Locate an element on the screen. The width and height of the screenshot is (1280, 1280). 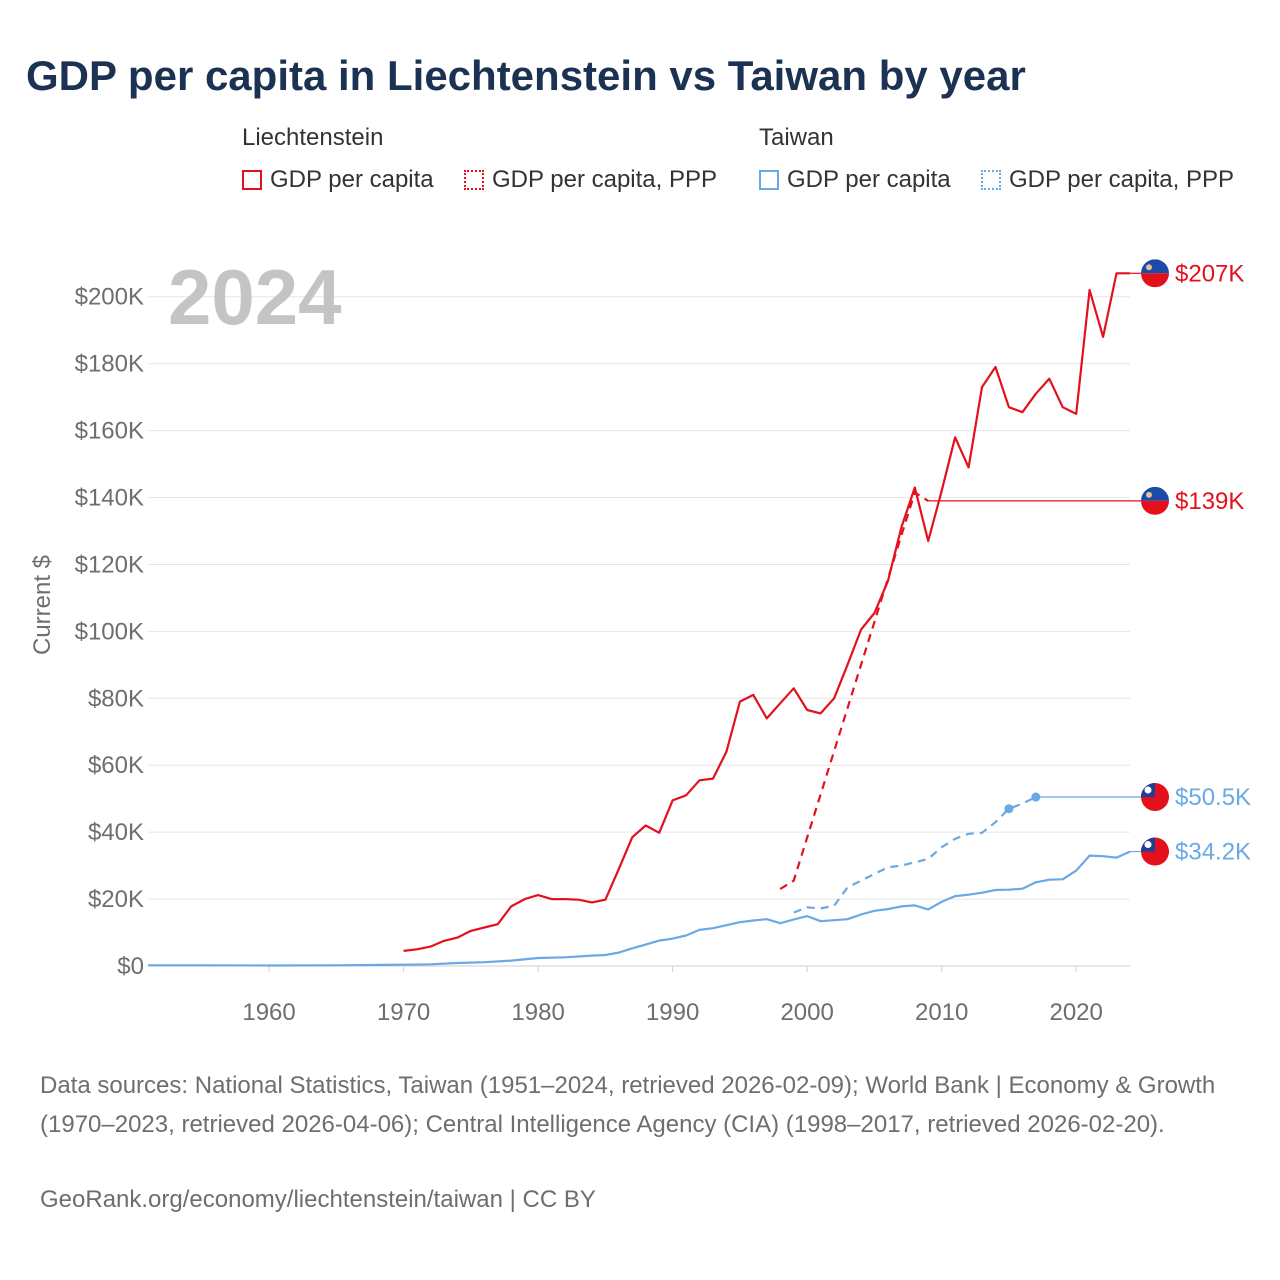
end-value-label: $34.2K is located at coordinates (1213, 852).